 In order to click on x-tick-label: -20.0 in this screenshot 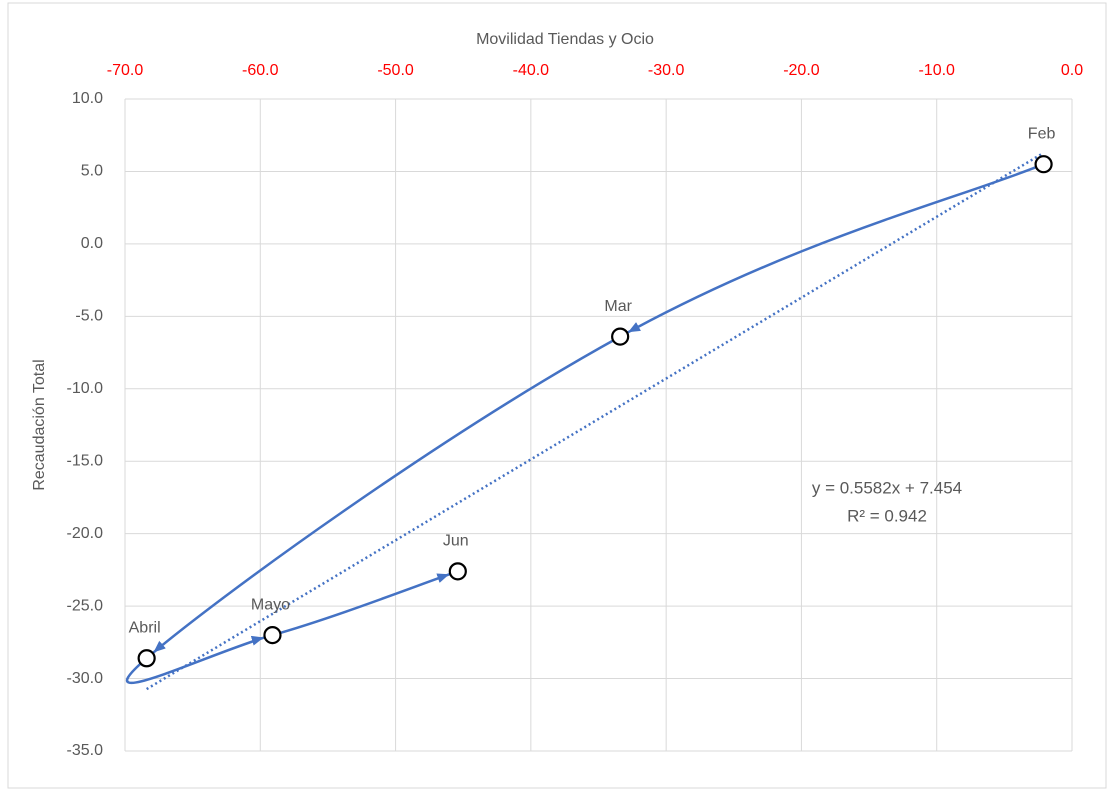, I will do `click(801, 70)`.